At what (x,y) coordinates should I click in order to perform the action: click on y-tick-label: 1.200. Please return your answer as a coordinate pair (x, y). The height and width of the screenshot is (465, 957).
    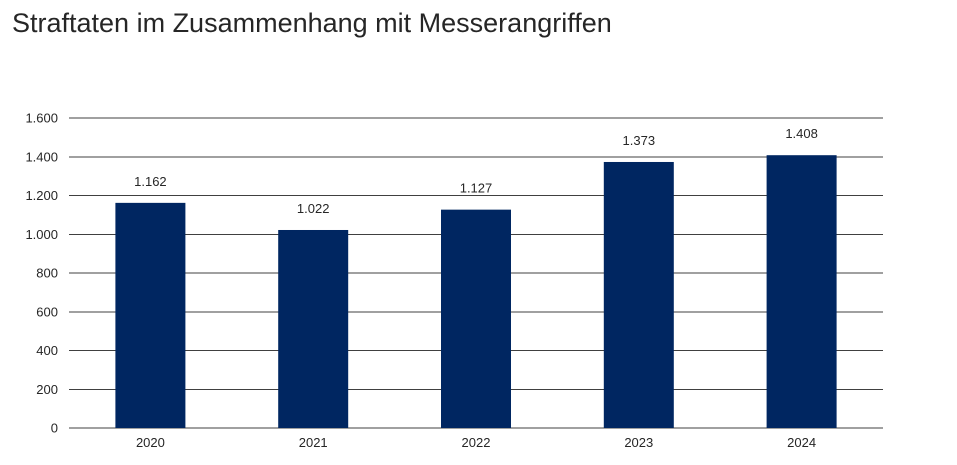
    Looking at the image, I should click on (41, 195).